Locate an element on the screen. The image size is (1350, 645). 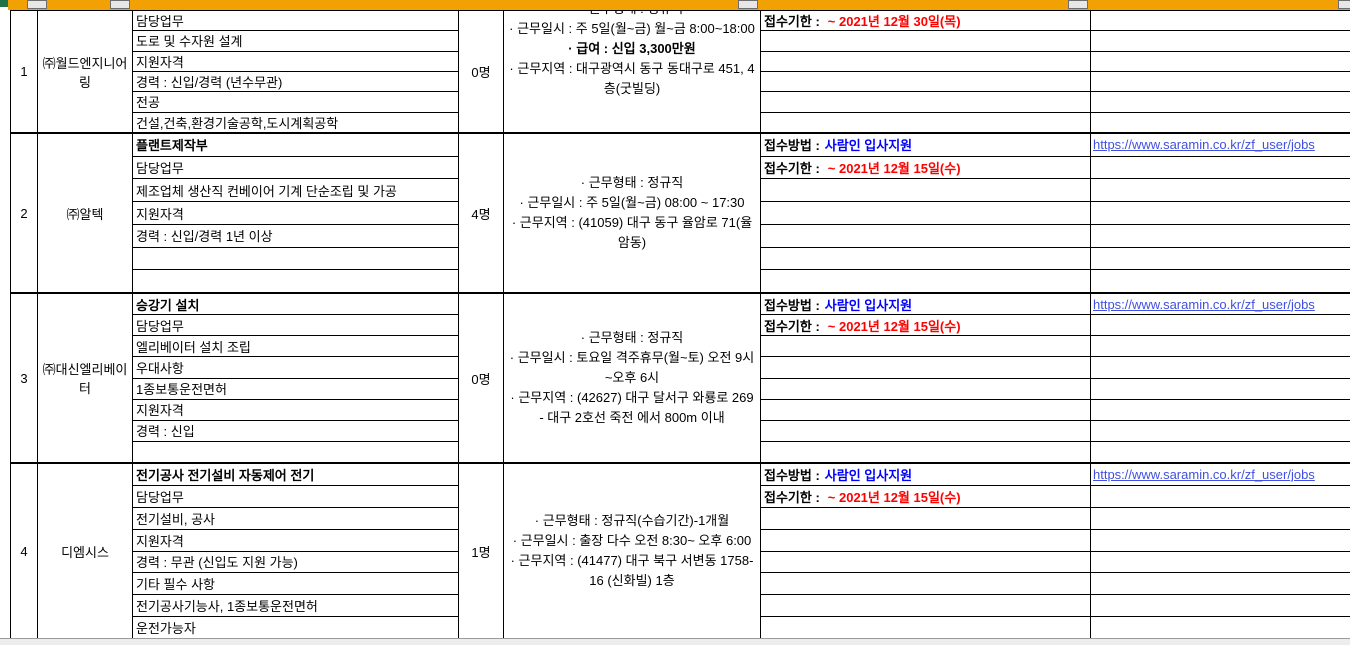
row-number-cell: 3 is located at coordinates (24, 378).